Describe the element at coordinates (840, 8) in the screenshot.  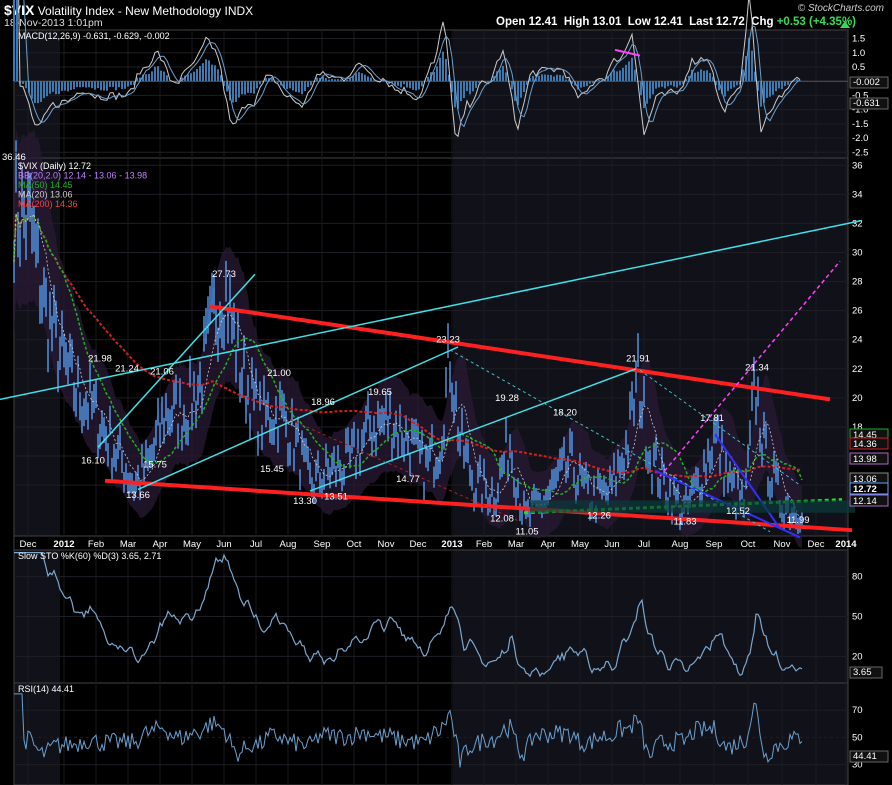
I see `brand-logo: © StockCharts.com` at that location.